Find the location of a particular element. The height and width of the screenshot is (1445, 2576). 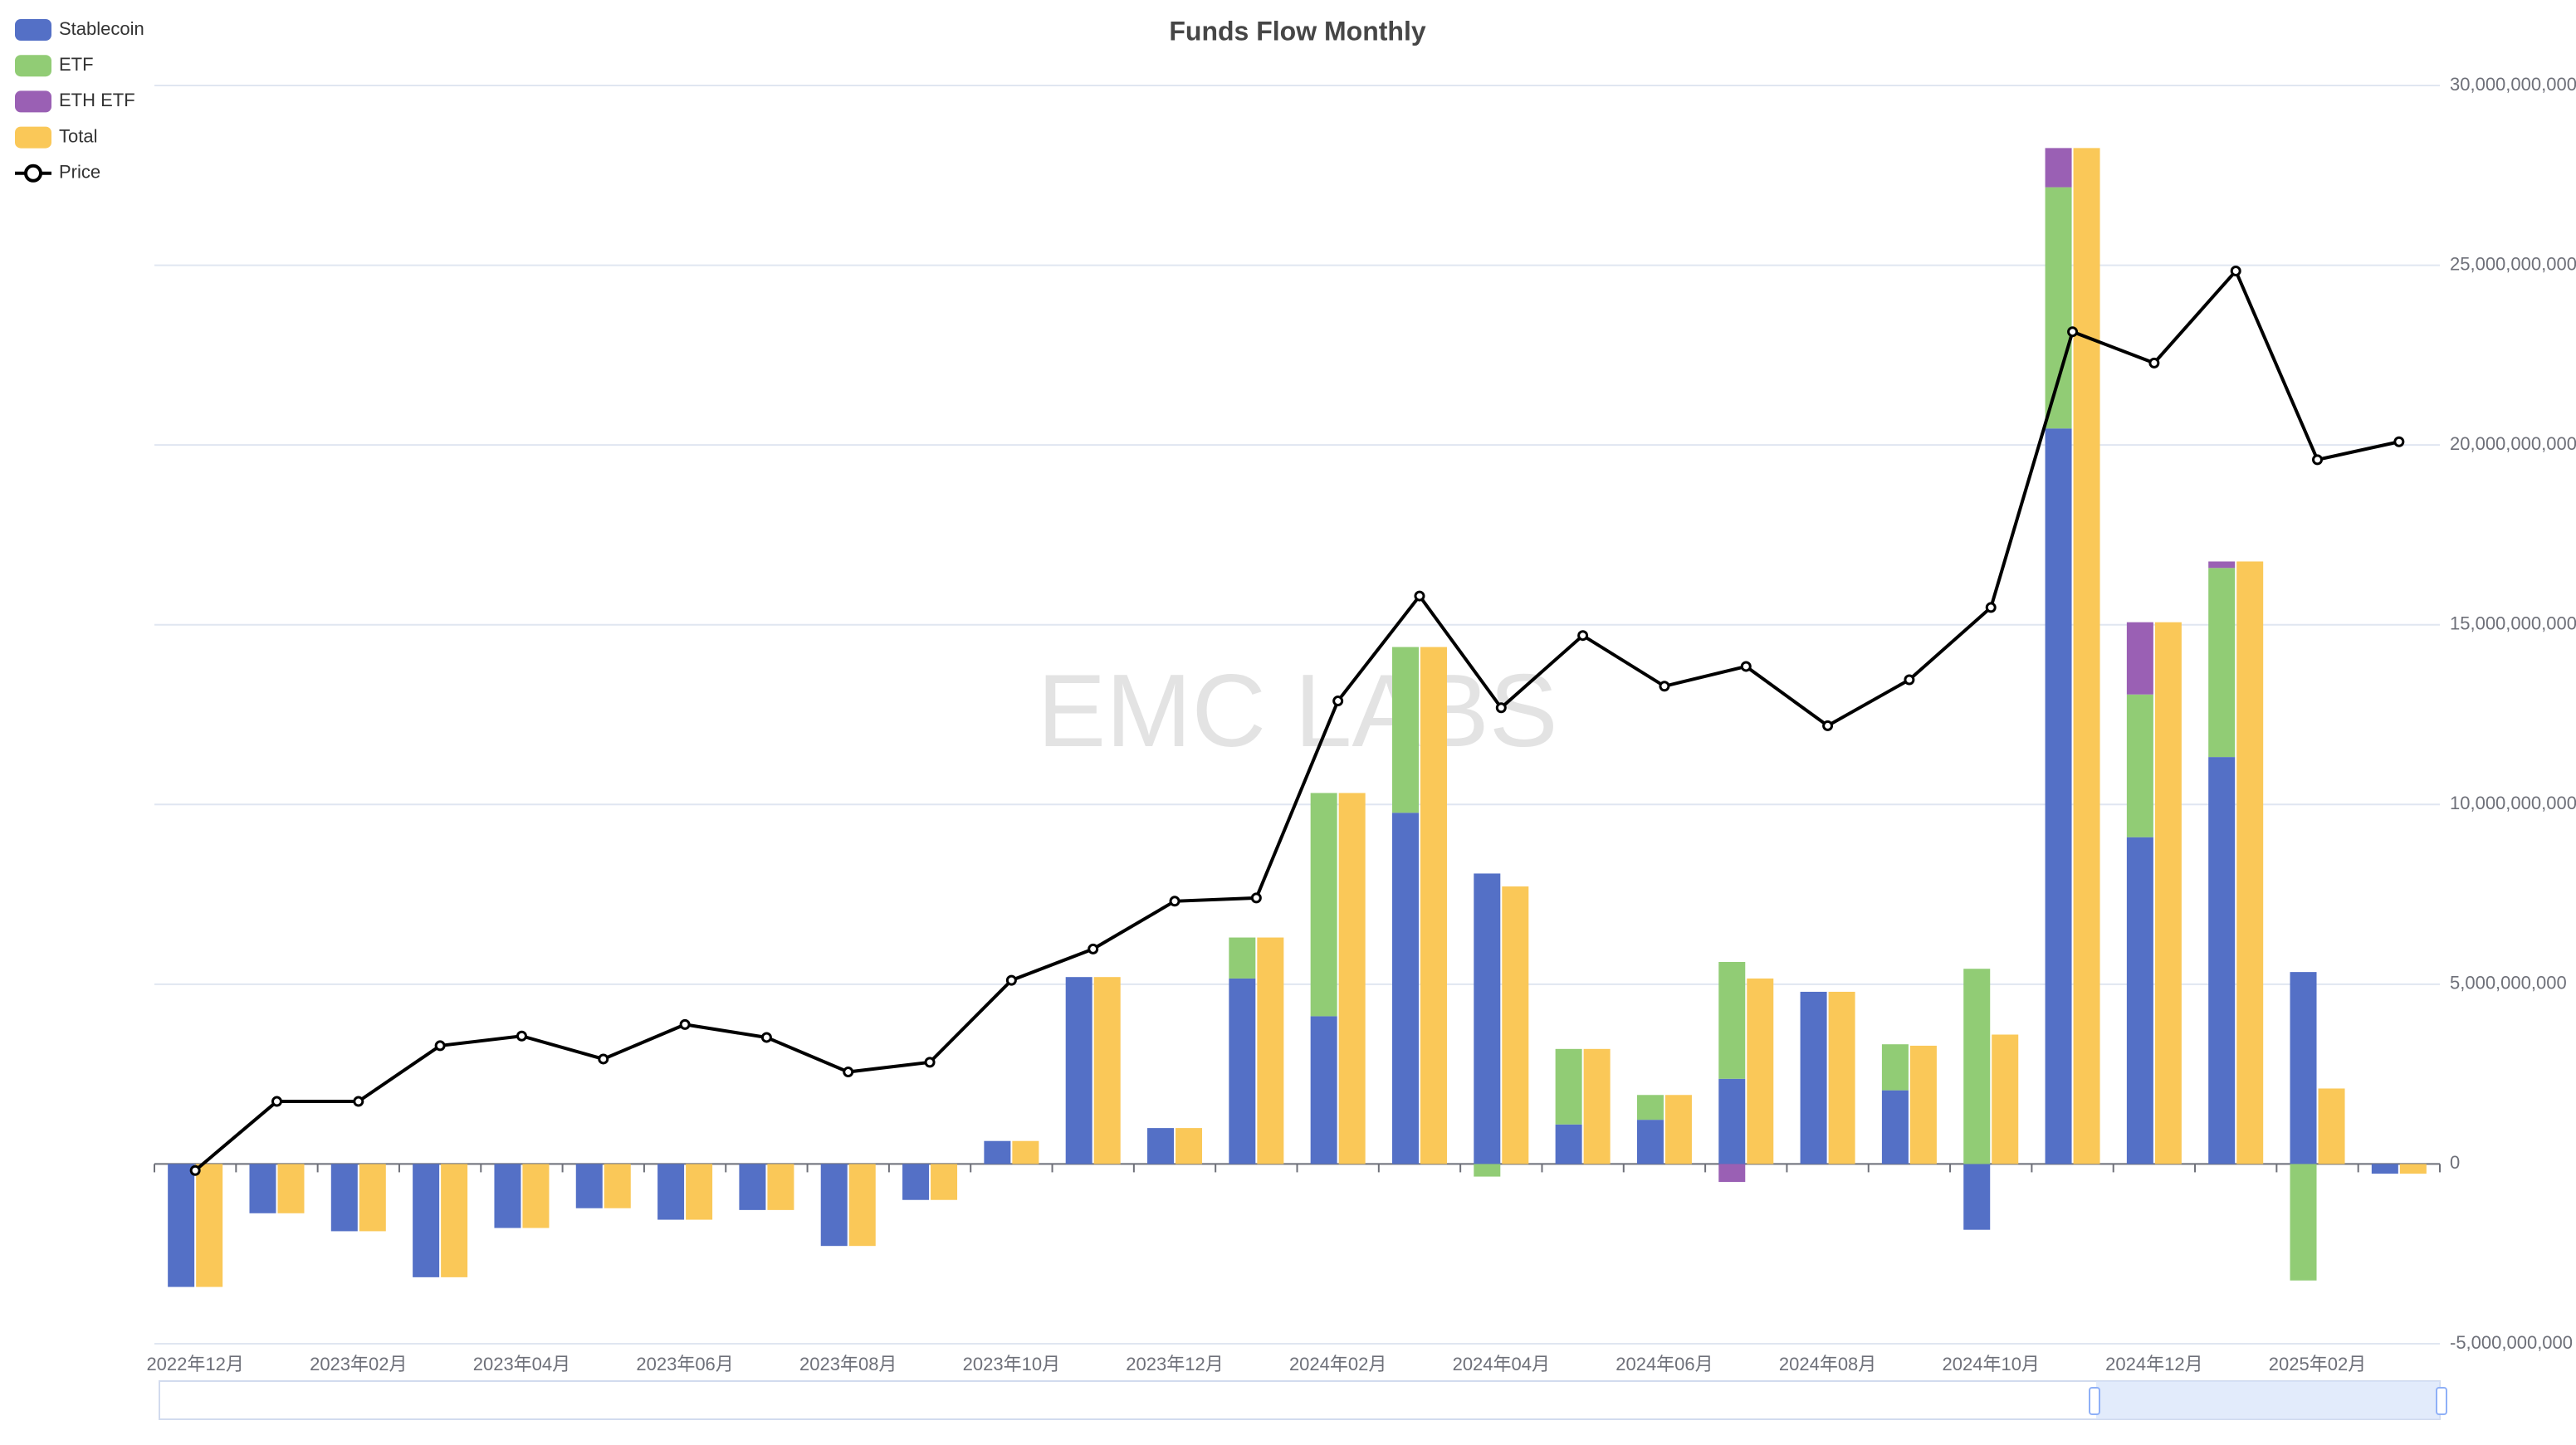

legend-item: ETF is located at coordinates (54, 66).